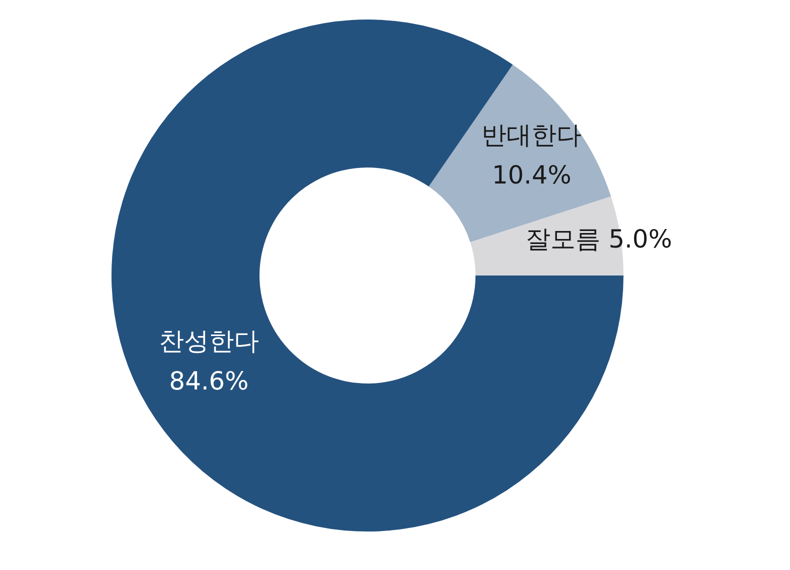 The height and width of the screenshot is (570, 790). What do you see at coordinates (209, 381) in the screenshot?
I see `data-label: 84.6%` at bounding box center [209, 381].